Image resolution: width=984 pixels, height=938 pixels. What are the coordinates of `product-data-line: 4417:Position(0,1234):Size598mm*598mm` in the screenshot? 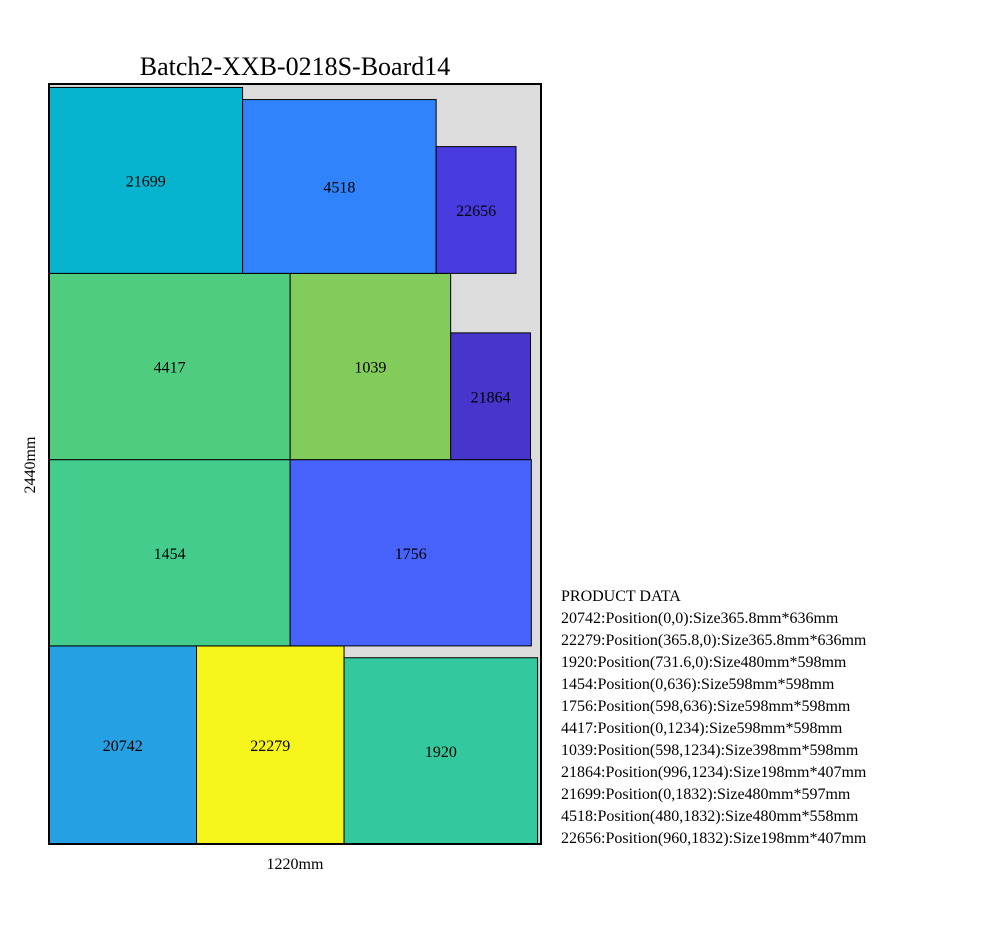 It's located at (702, 728).